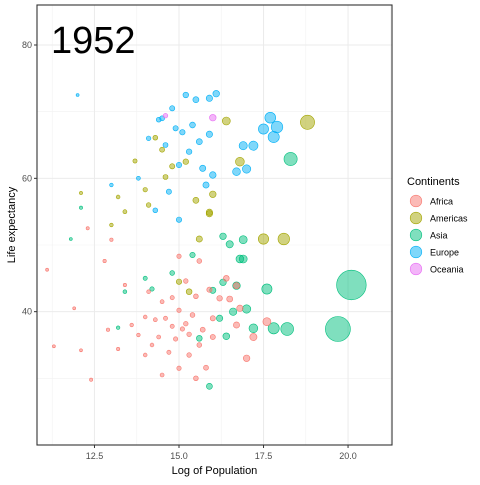 Image resolution: width=480 pixels, height=485 pixels. What do you see at coordinates (215, 471) in the screenshot?
I see `x-axis-label: Log of Population` at bounding box center [215, 471].